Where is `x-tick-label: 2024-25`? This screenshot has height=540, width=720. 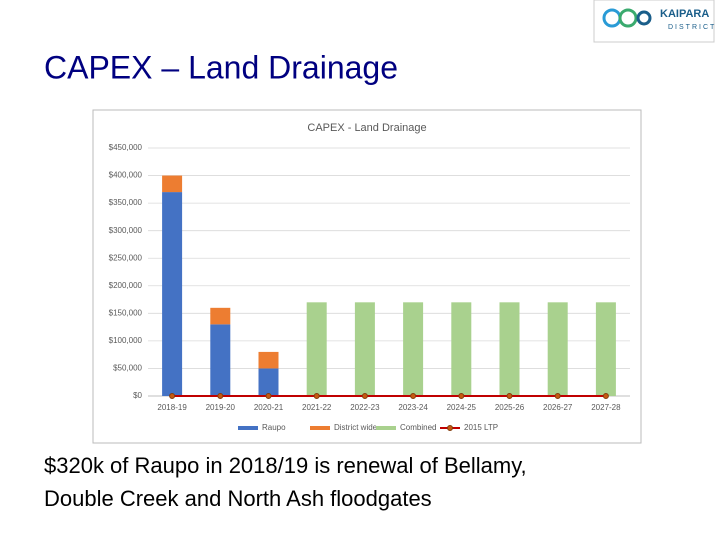
x-tick-label: 2024-25 is located at coordinates (462, 407).